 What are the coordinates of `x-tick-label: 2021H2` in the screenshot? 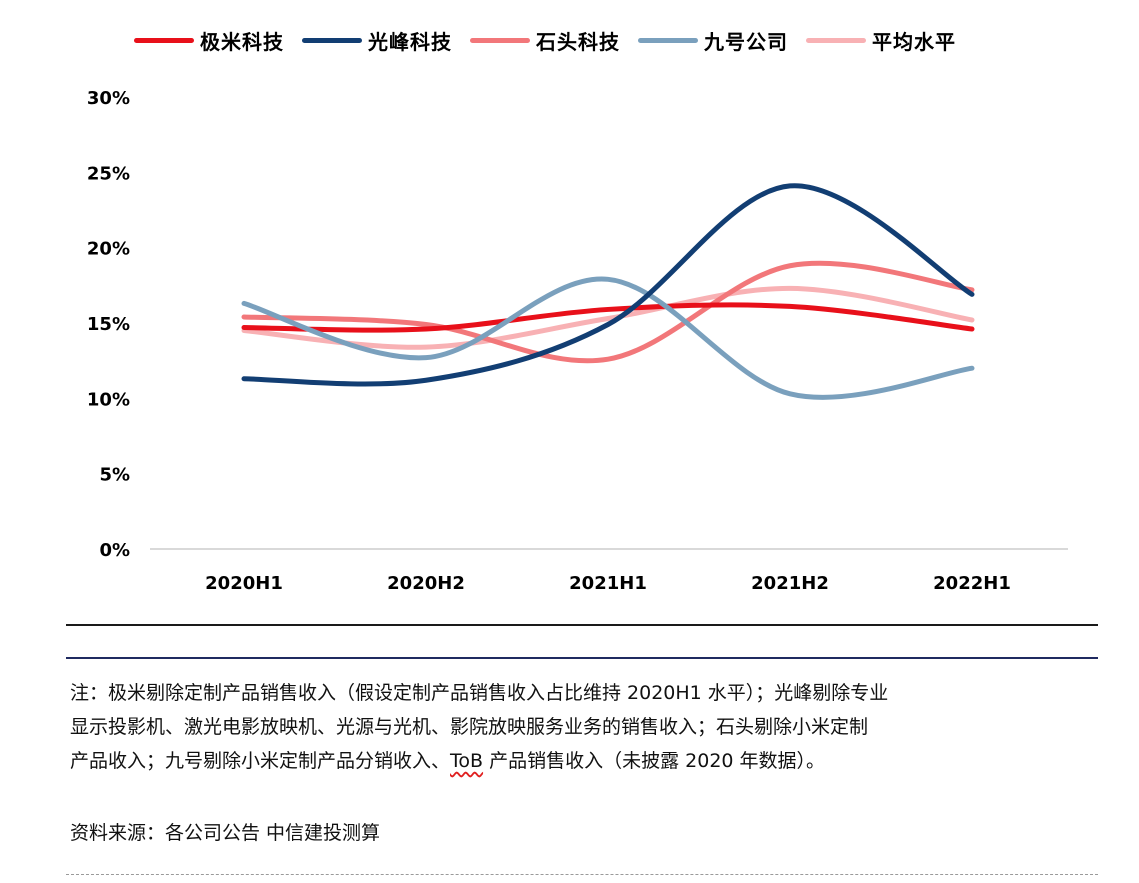 It's located at (790, 583).